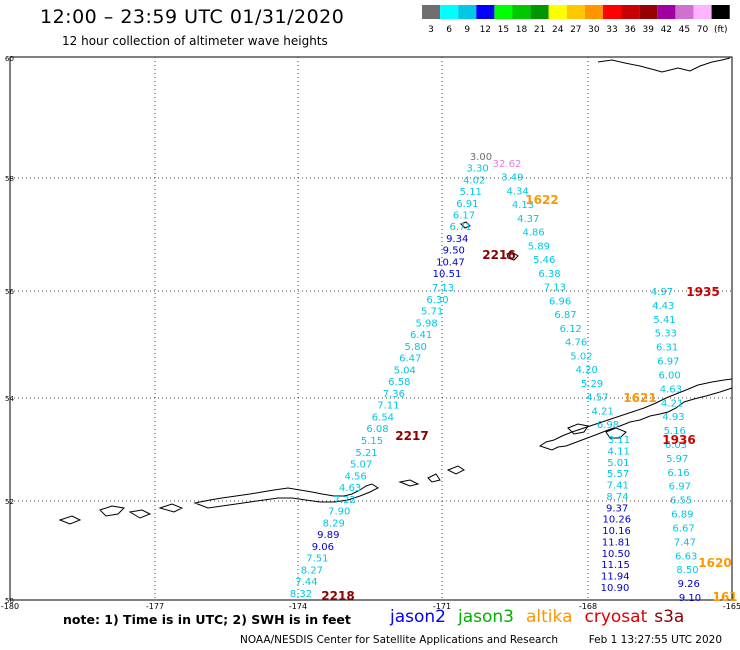 This screenshot has height=650, width=740. Describe the element at coordinates (663, 306) in the screenshot. I see `track-far-east-value: 4.43` at that location.